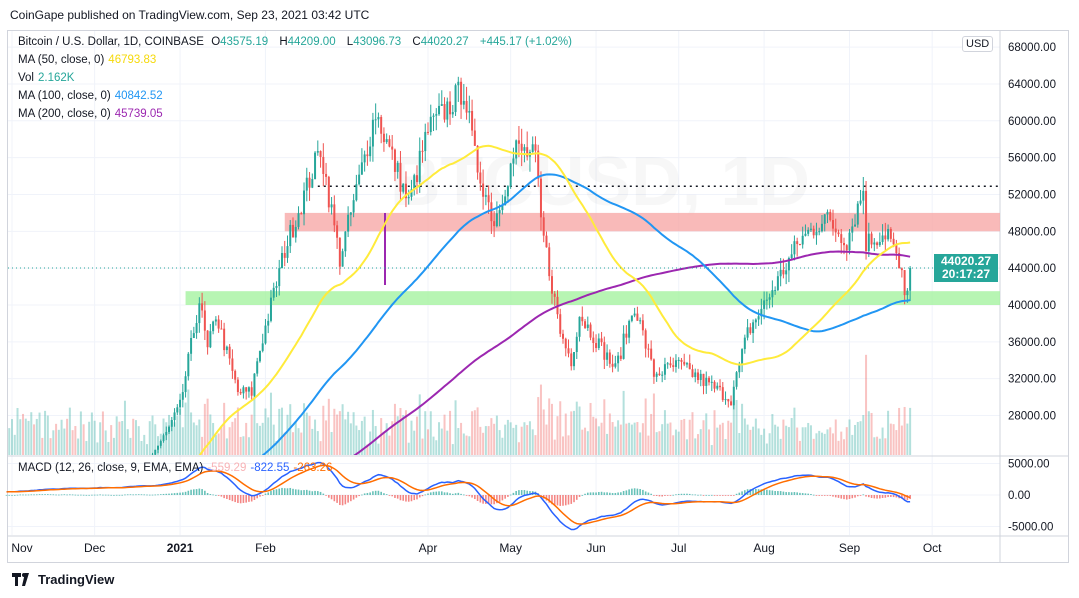  I want to click on last-price: 44020.27, so click(966, 261).